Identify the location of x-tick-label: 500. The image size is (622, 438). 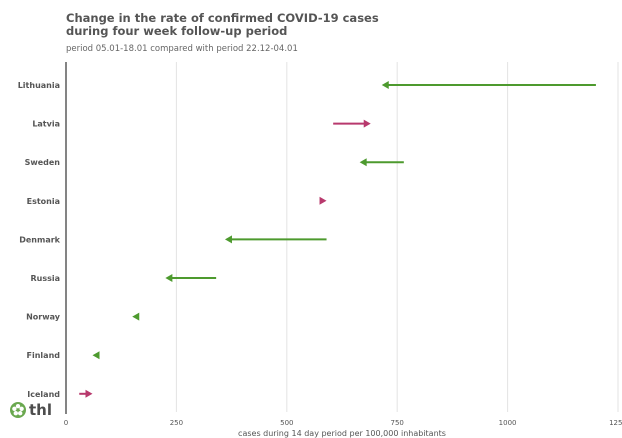
(286, 423).